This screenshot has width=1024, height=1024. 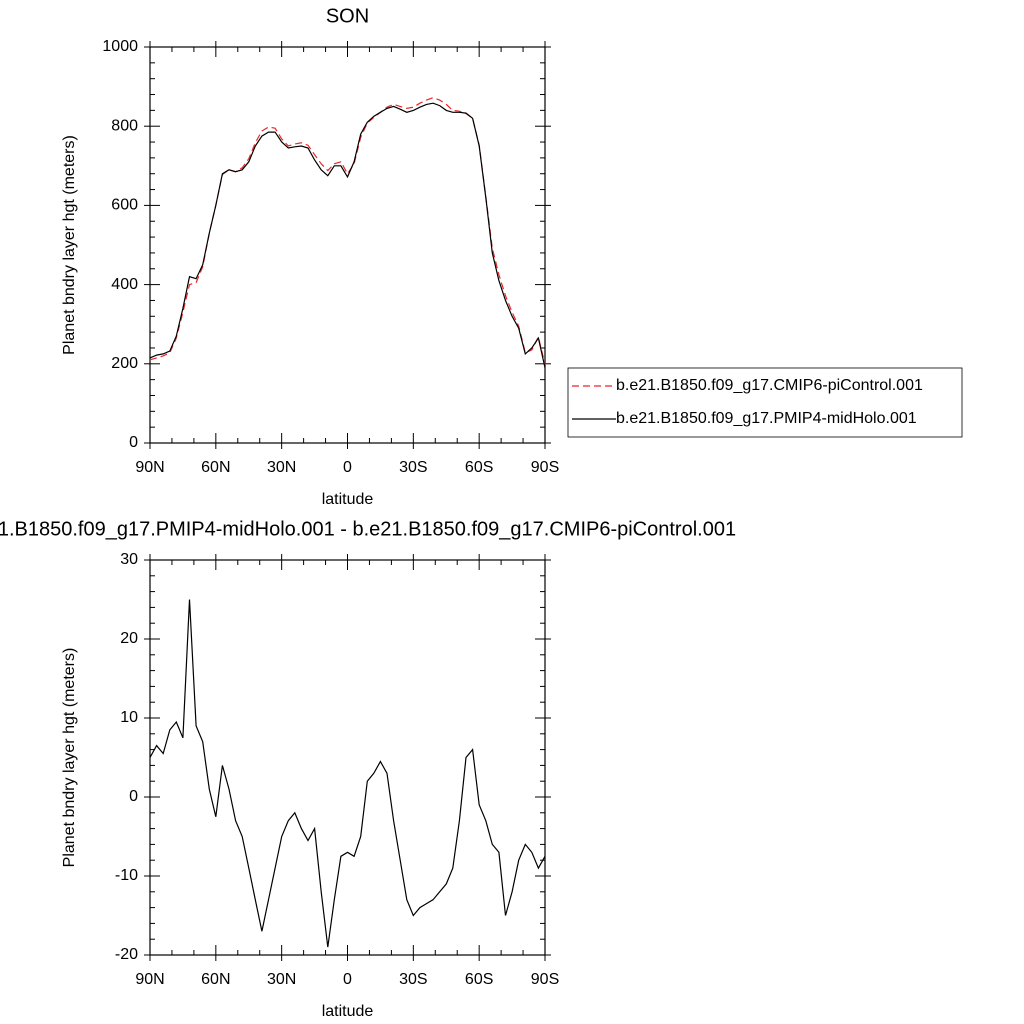 What do you see at coordinates (765, 402) in the screenshot?
I see `legend-box` at bounding box center [765, 402].